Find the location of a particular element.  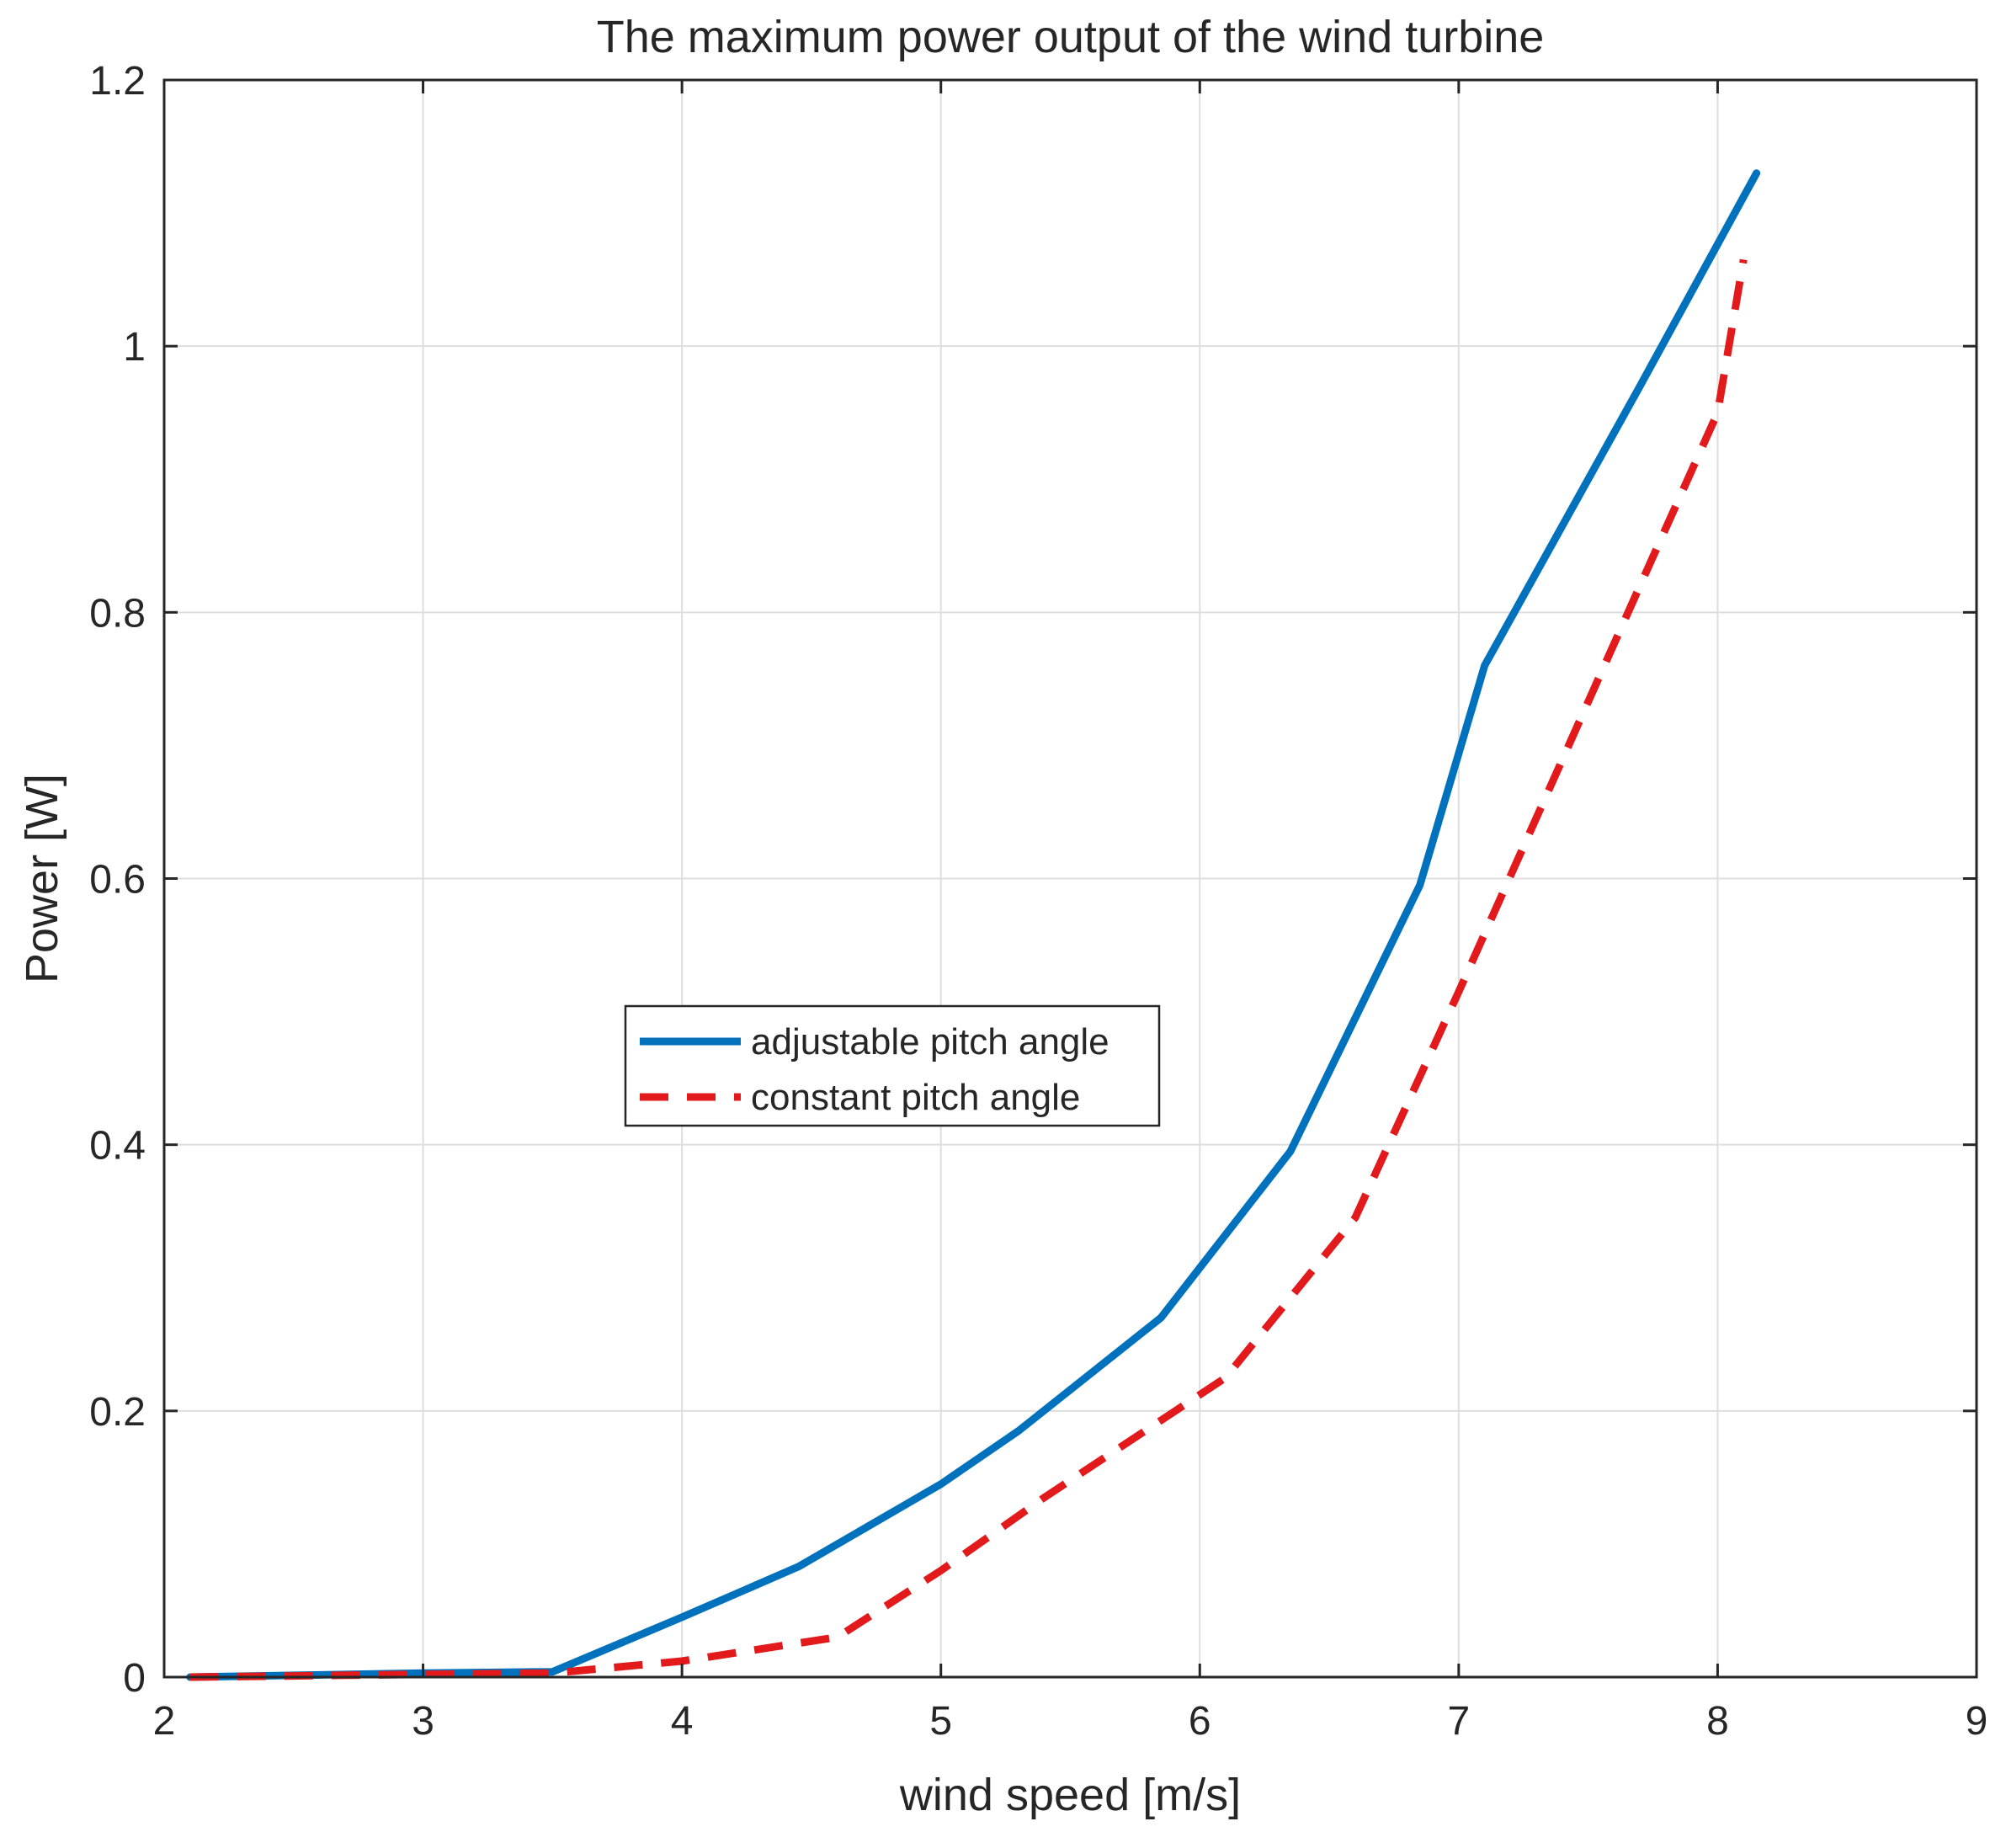

x-tick-label: 9 is located at coordinates (1977, 1721).